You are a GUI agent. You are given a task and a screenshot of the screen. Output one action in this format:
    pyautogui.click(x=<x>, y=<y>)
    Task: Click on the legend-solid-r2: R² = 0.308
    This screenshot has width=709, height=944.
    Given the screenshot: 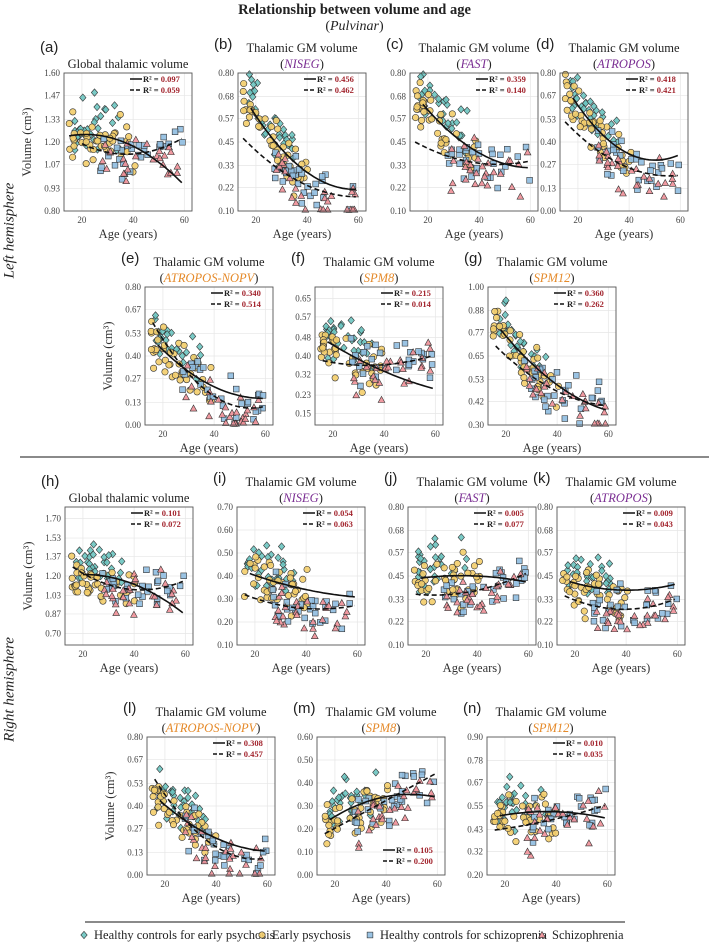 What is the action you would take?
    pyautogui.click(x=244, y=743)
    